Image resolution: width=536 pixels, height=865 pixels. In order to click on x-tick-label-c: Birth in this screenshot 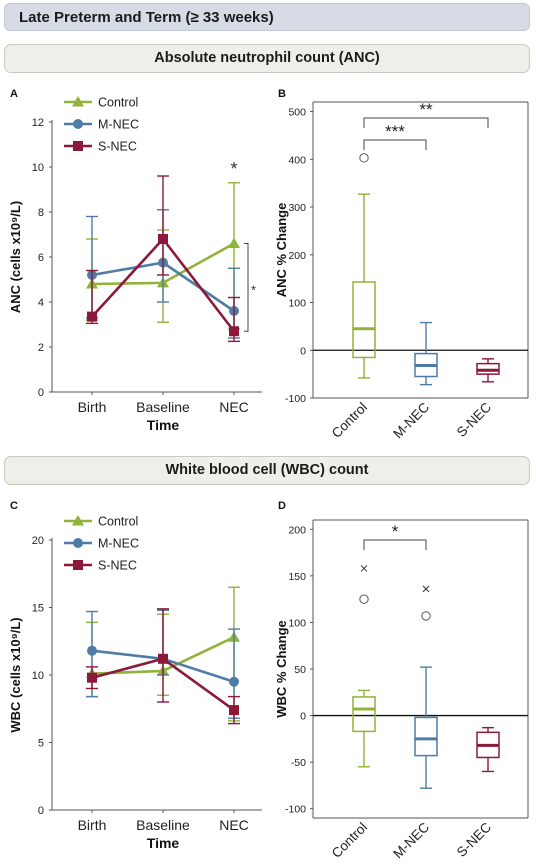, I will do `click(92, 825)`.